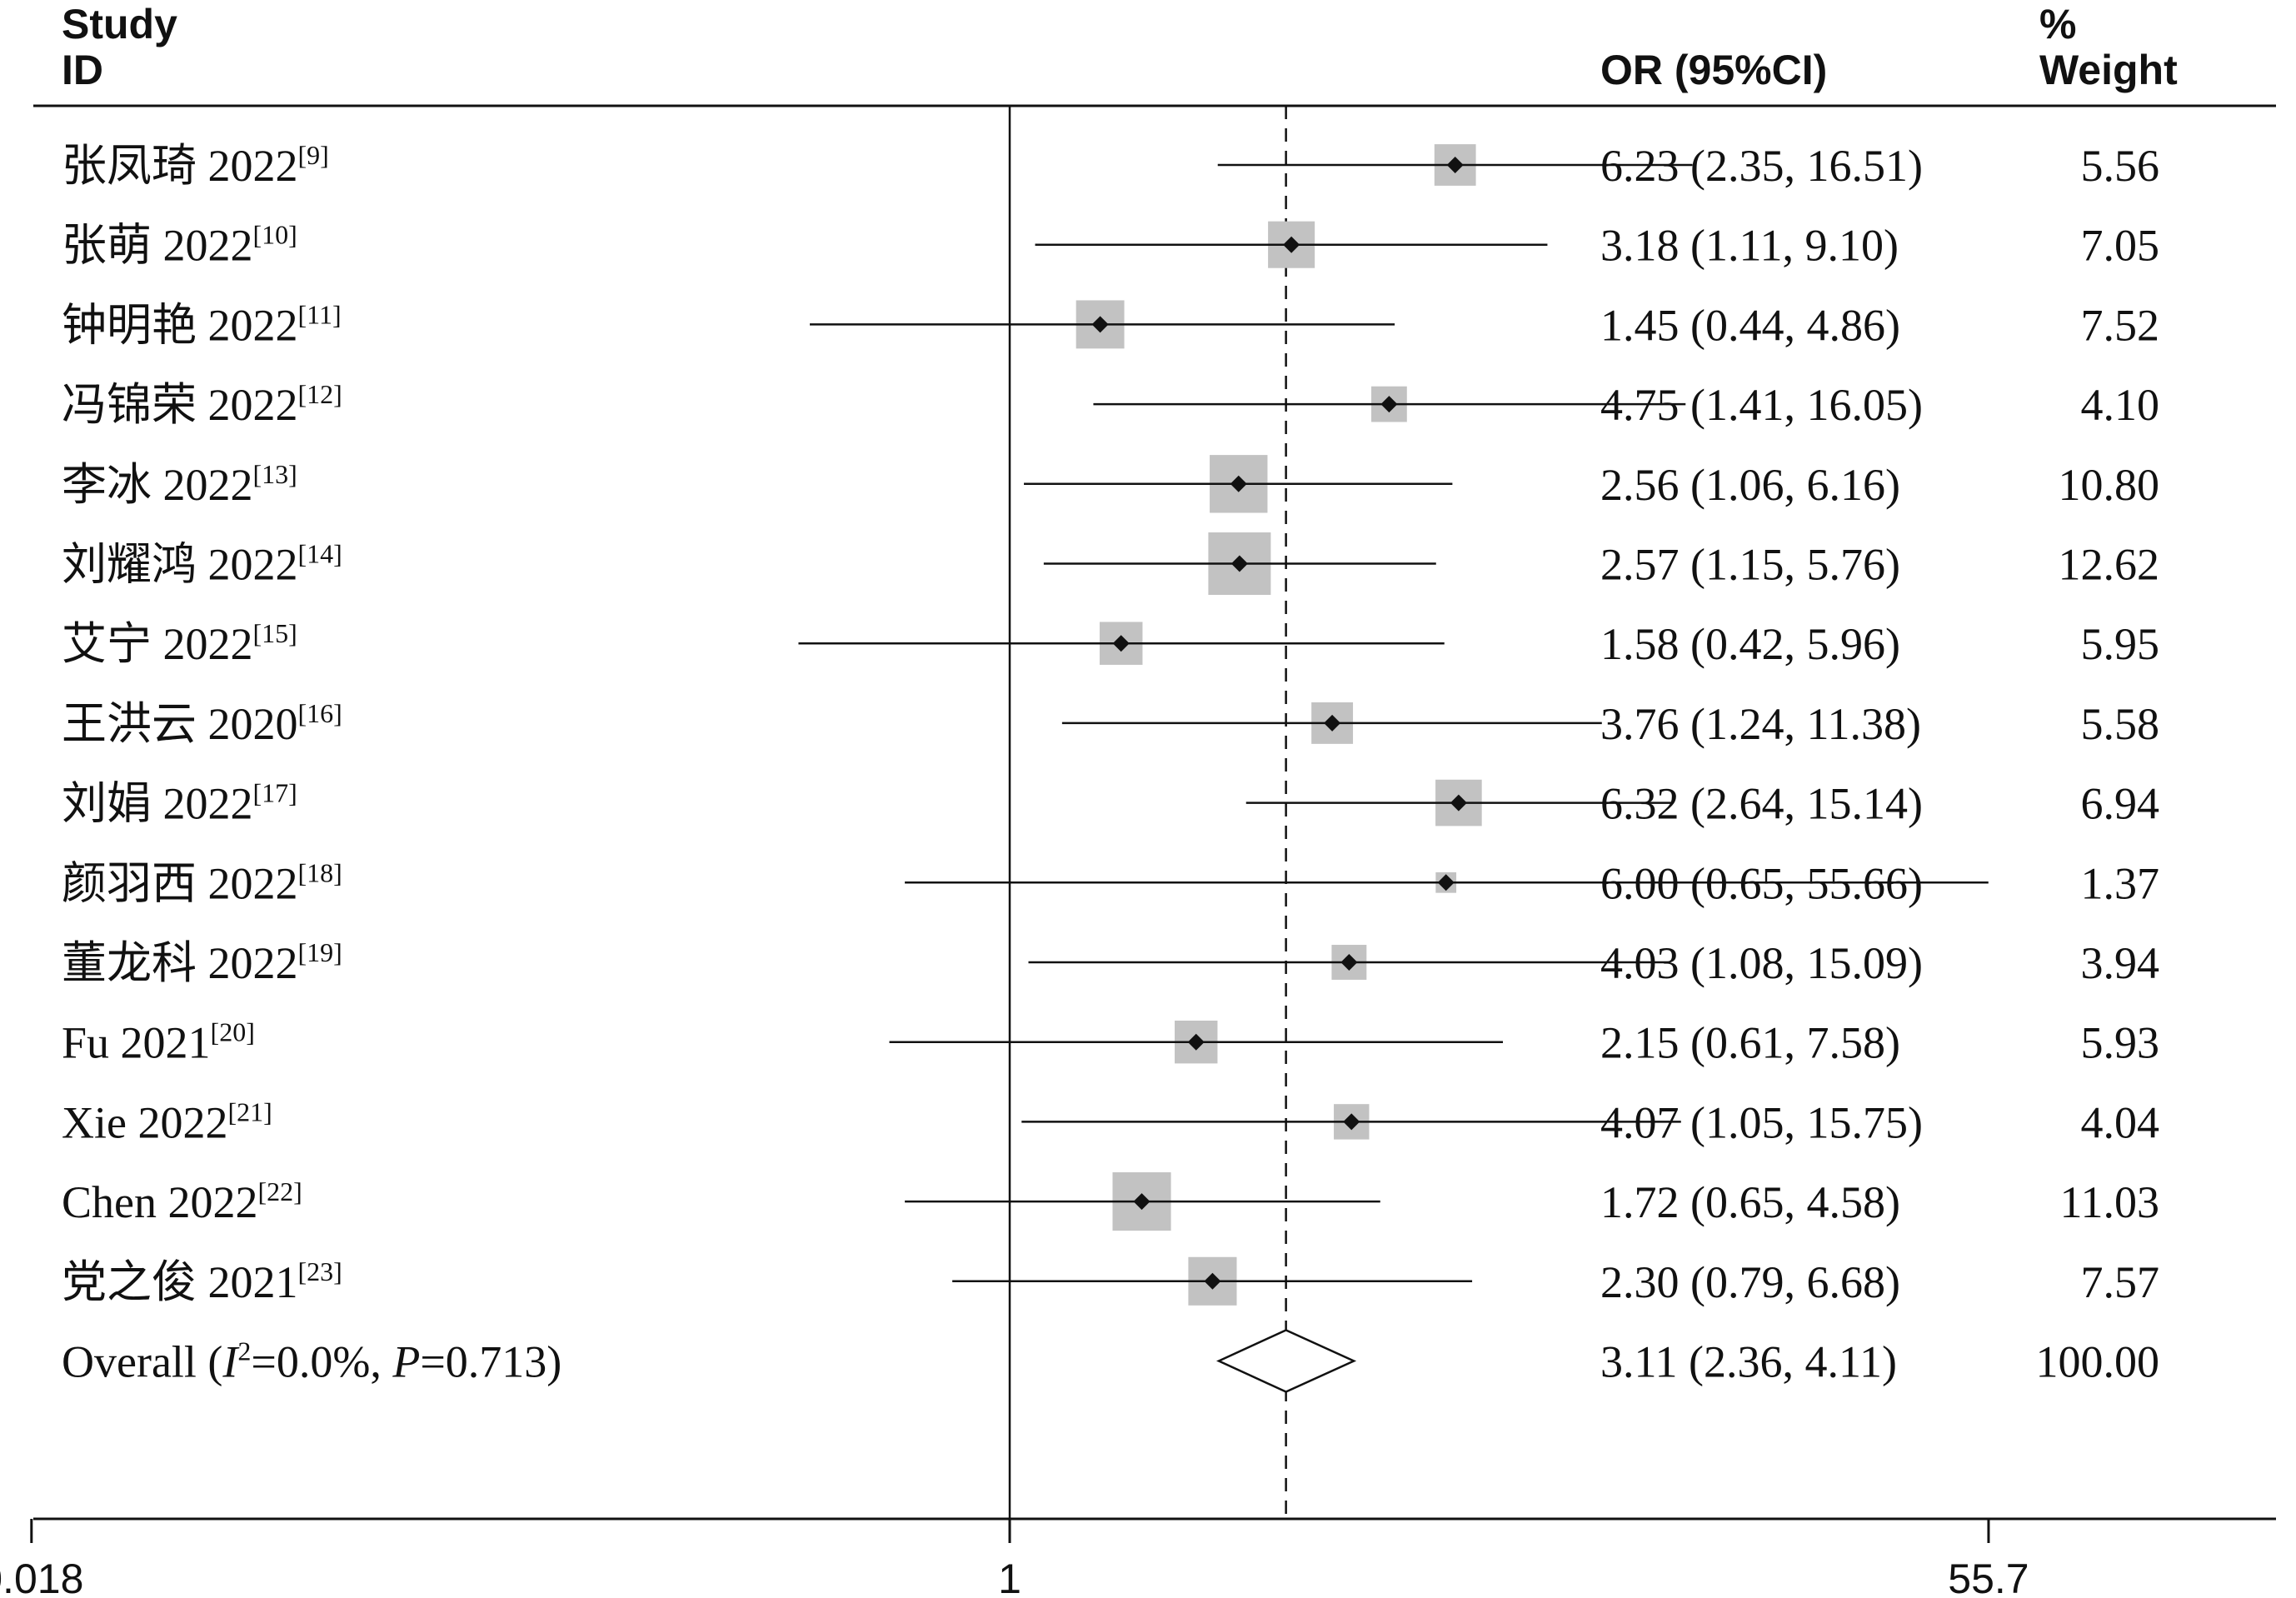  What do you see at coordinates (202, 564) in the screenshot?
I see `study-label: 刘耀鸿 2022[14]` at bounding box center [202, 564].